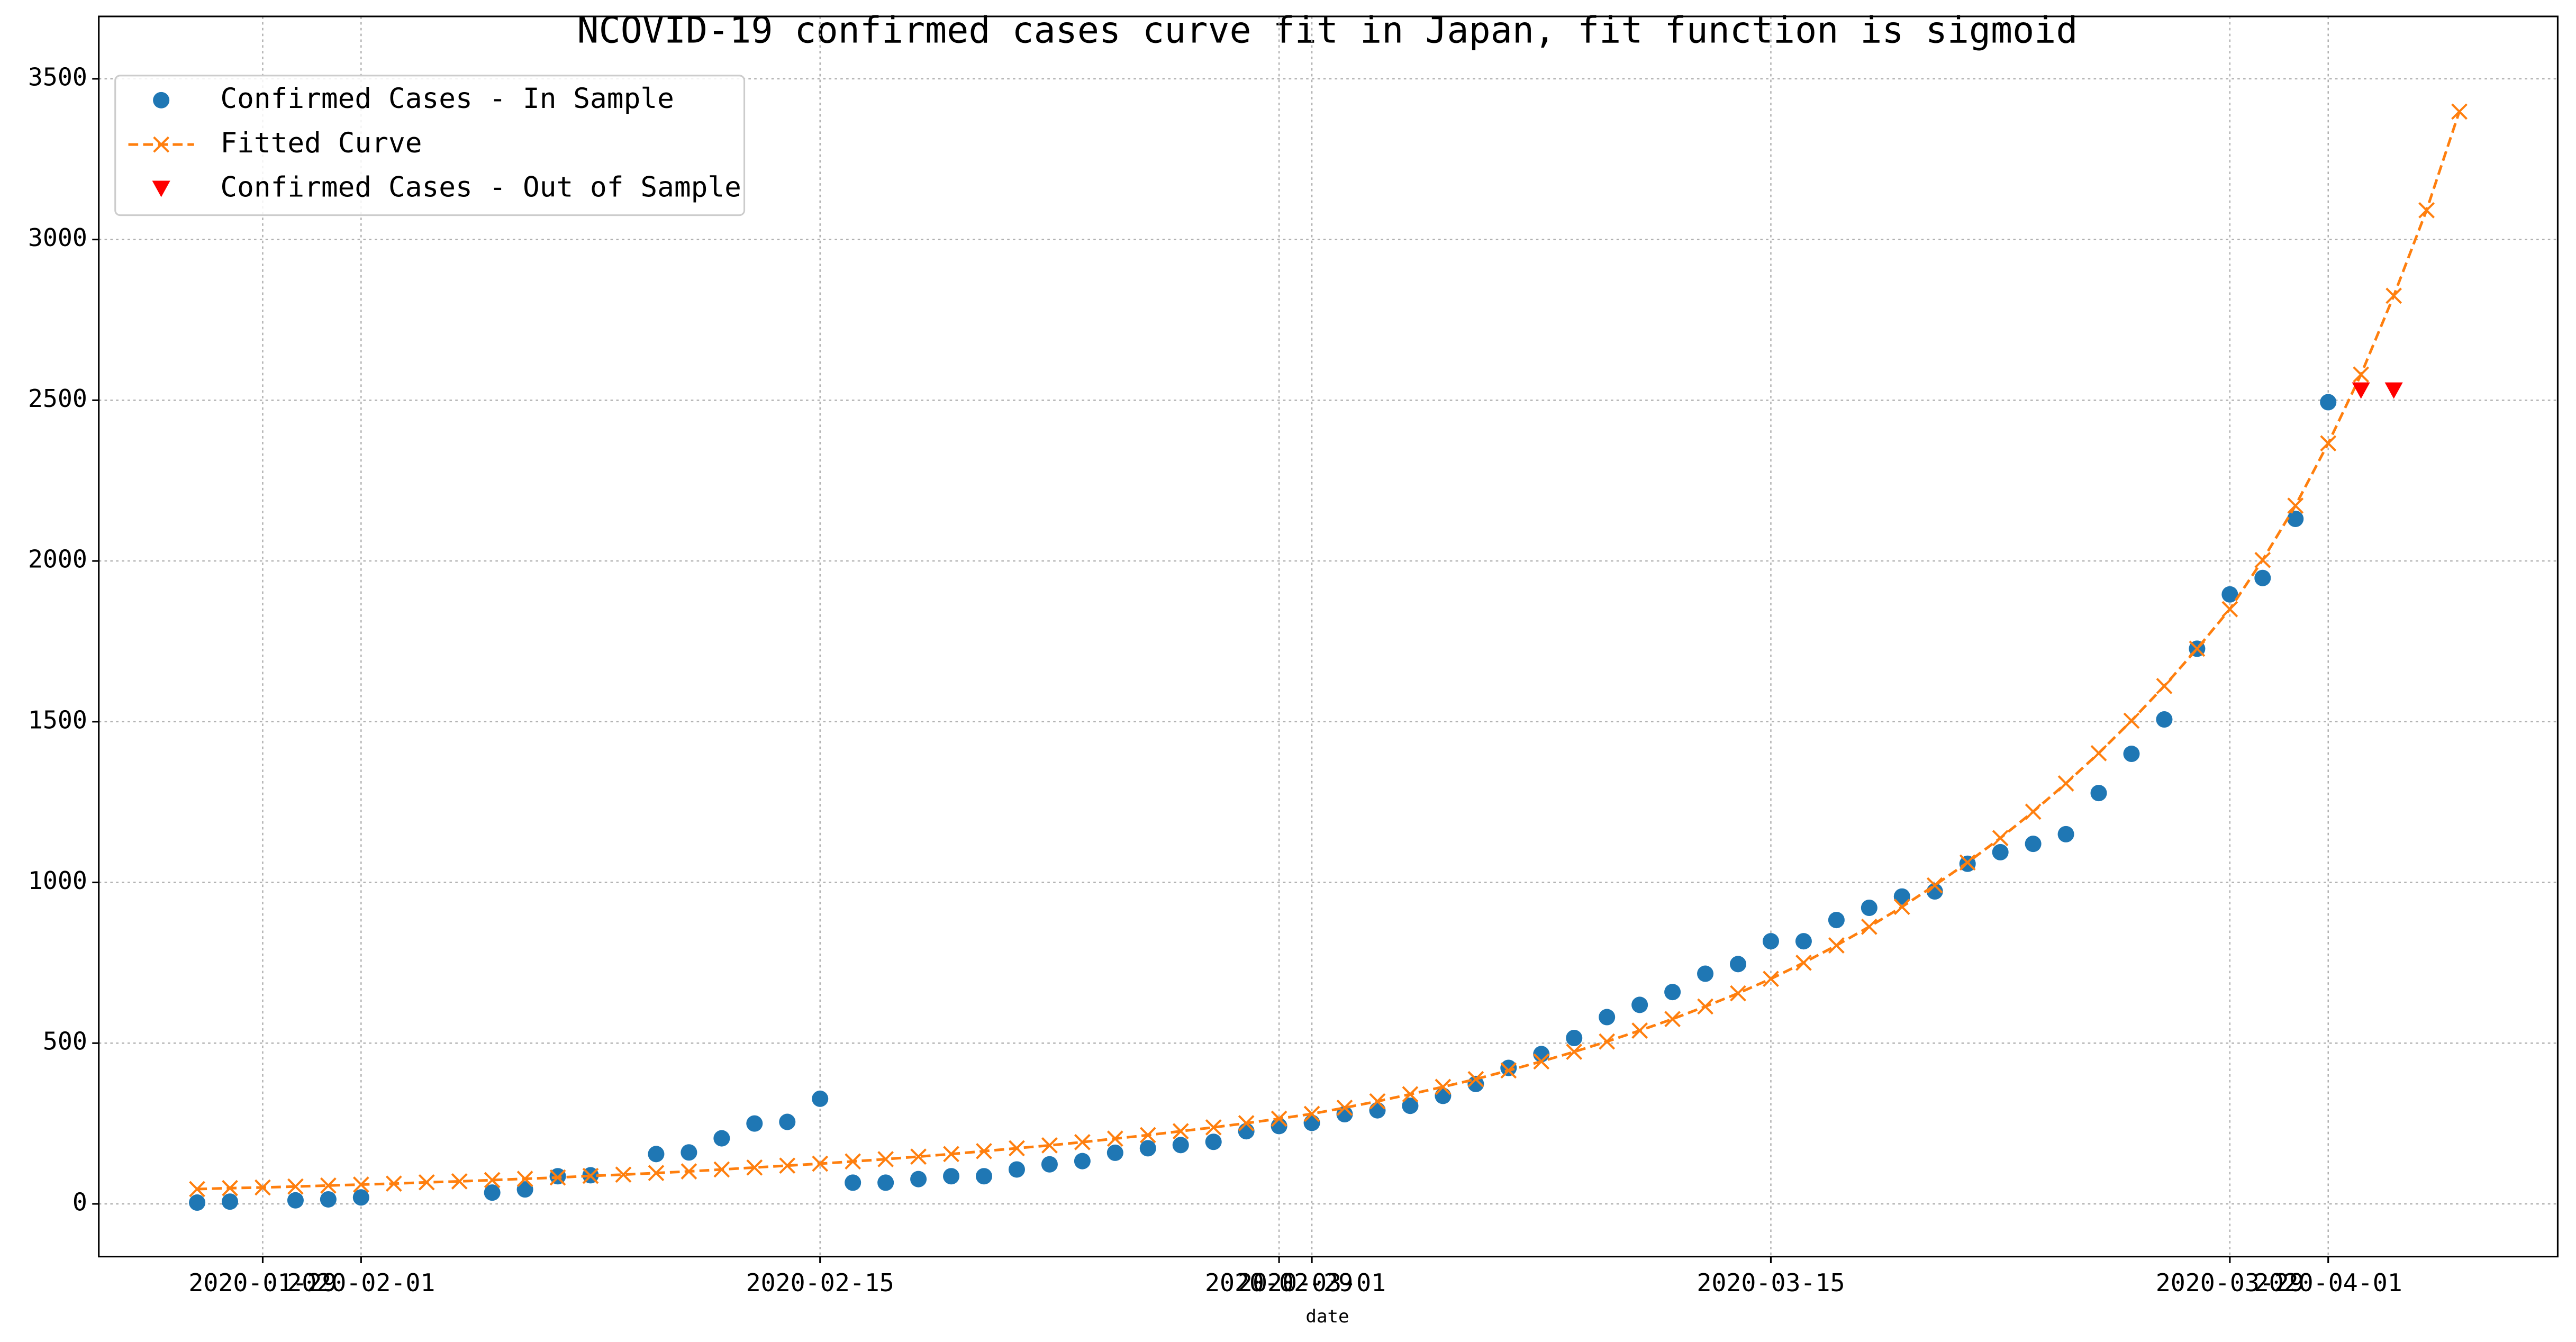 The width and height of the screenshot is (2576, 1342). Describe the element at coordinates (1312, 1282) in the screenshot. I see `x-tick-label: 2020-03-01` at that location.